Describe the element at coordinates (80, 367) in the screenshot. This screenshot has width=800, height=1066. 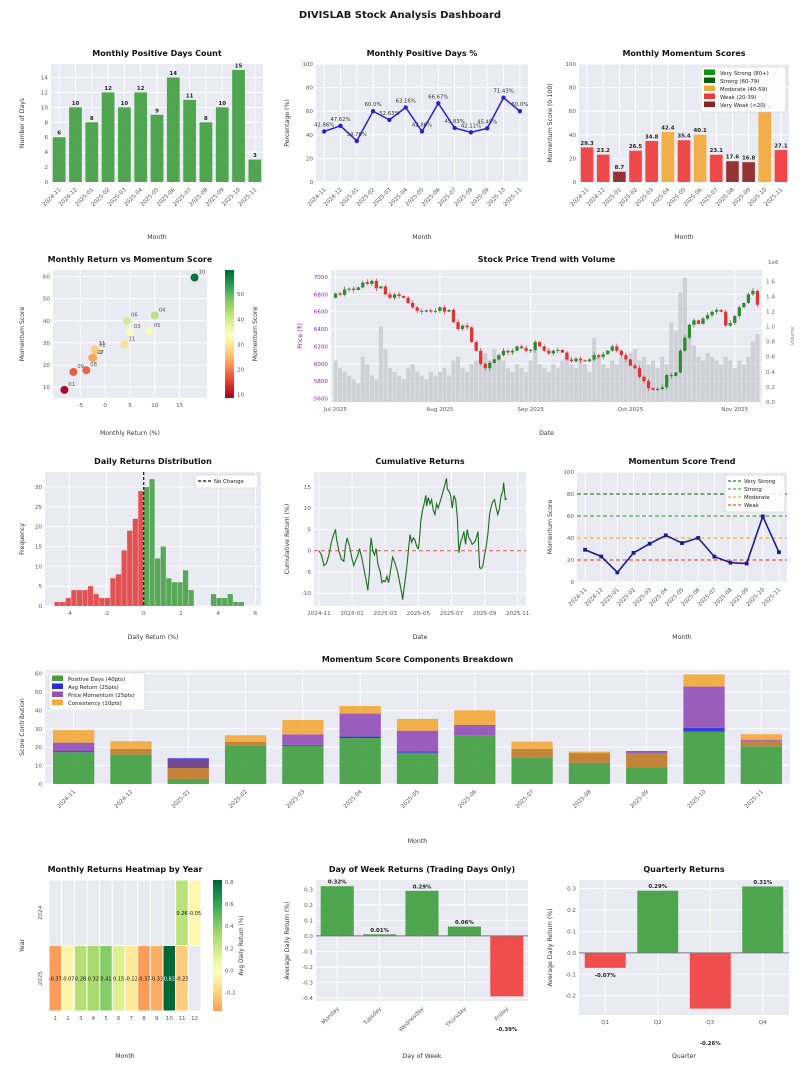
I see `svg-text: 09` at that location.